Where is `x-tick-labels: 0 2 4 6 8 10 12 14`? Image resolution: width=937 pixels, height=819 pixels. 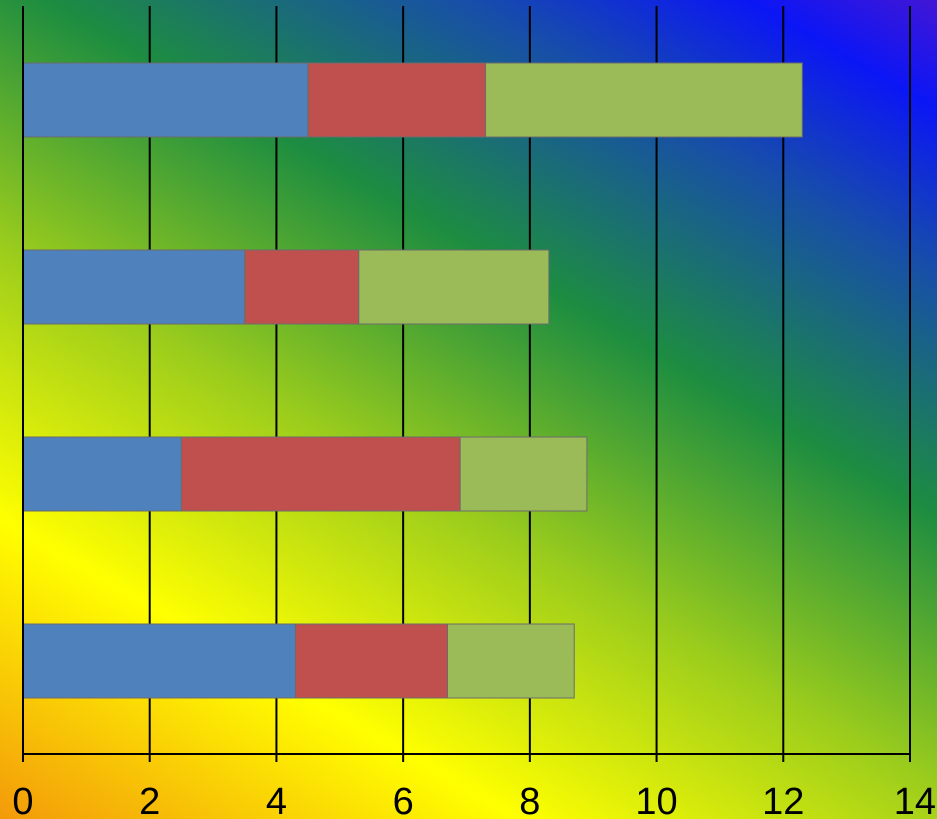
x-tick-labels: 0 2 4 6 8 10 12 14 is located at coordinates (474, 800).